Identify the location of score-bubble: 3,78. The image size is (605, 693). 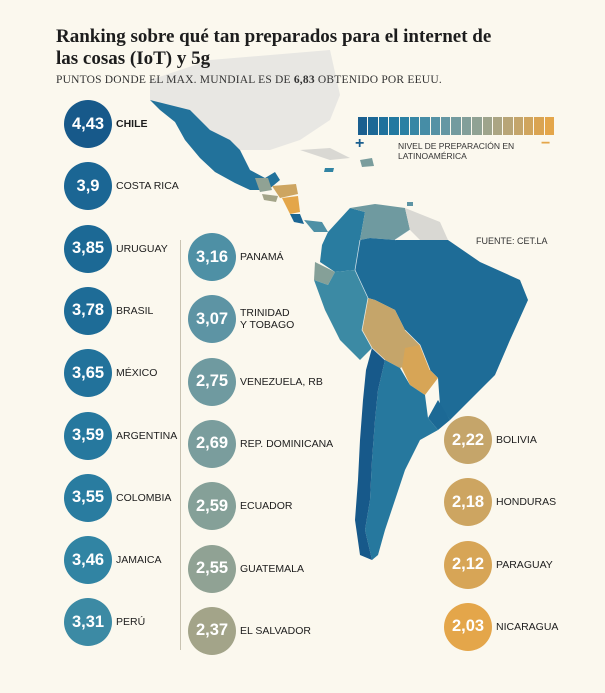
(88, 310).